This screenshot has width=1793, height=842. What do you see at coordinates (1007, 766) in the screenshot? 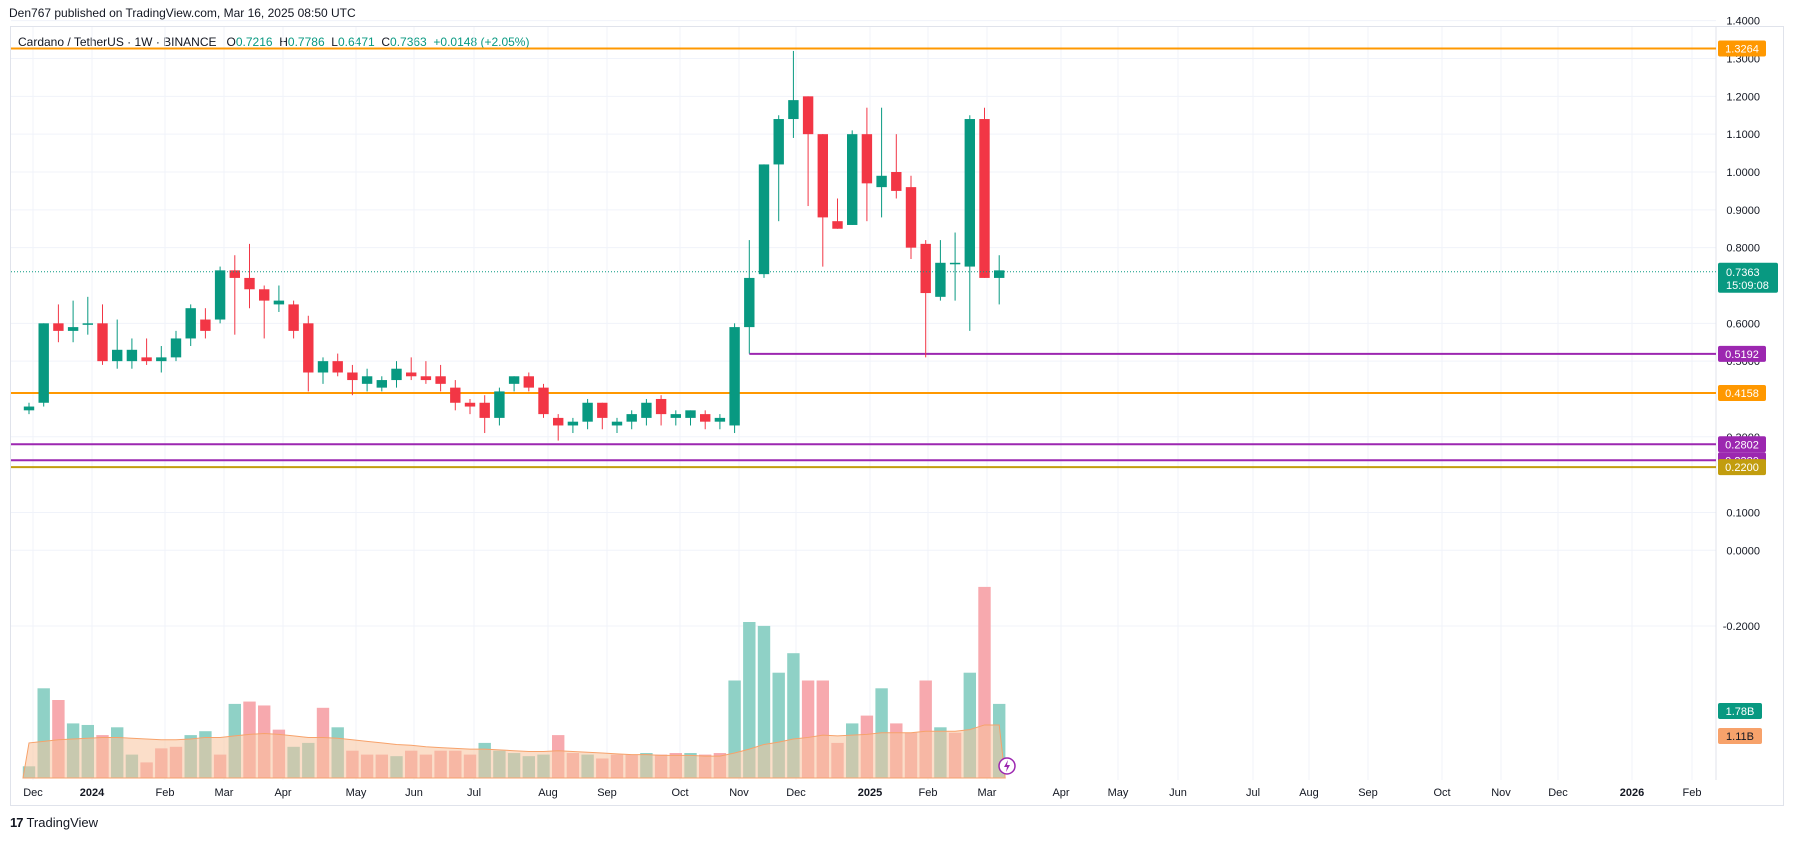
I see `lightning-glyph-icon` at bounding box center [1007, 766].